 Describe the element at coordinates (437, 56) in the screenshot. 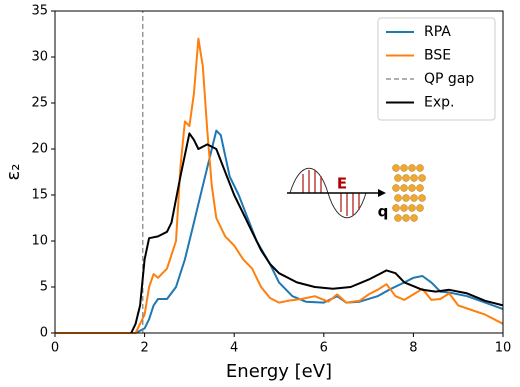

I see `legend-label: BSE` at that location.